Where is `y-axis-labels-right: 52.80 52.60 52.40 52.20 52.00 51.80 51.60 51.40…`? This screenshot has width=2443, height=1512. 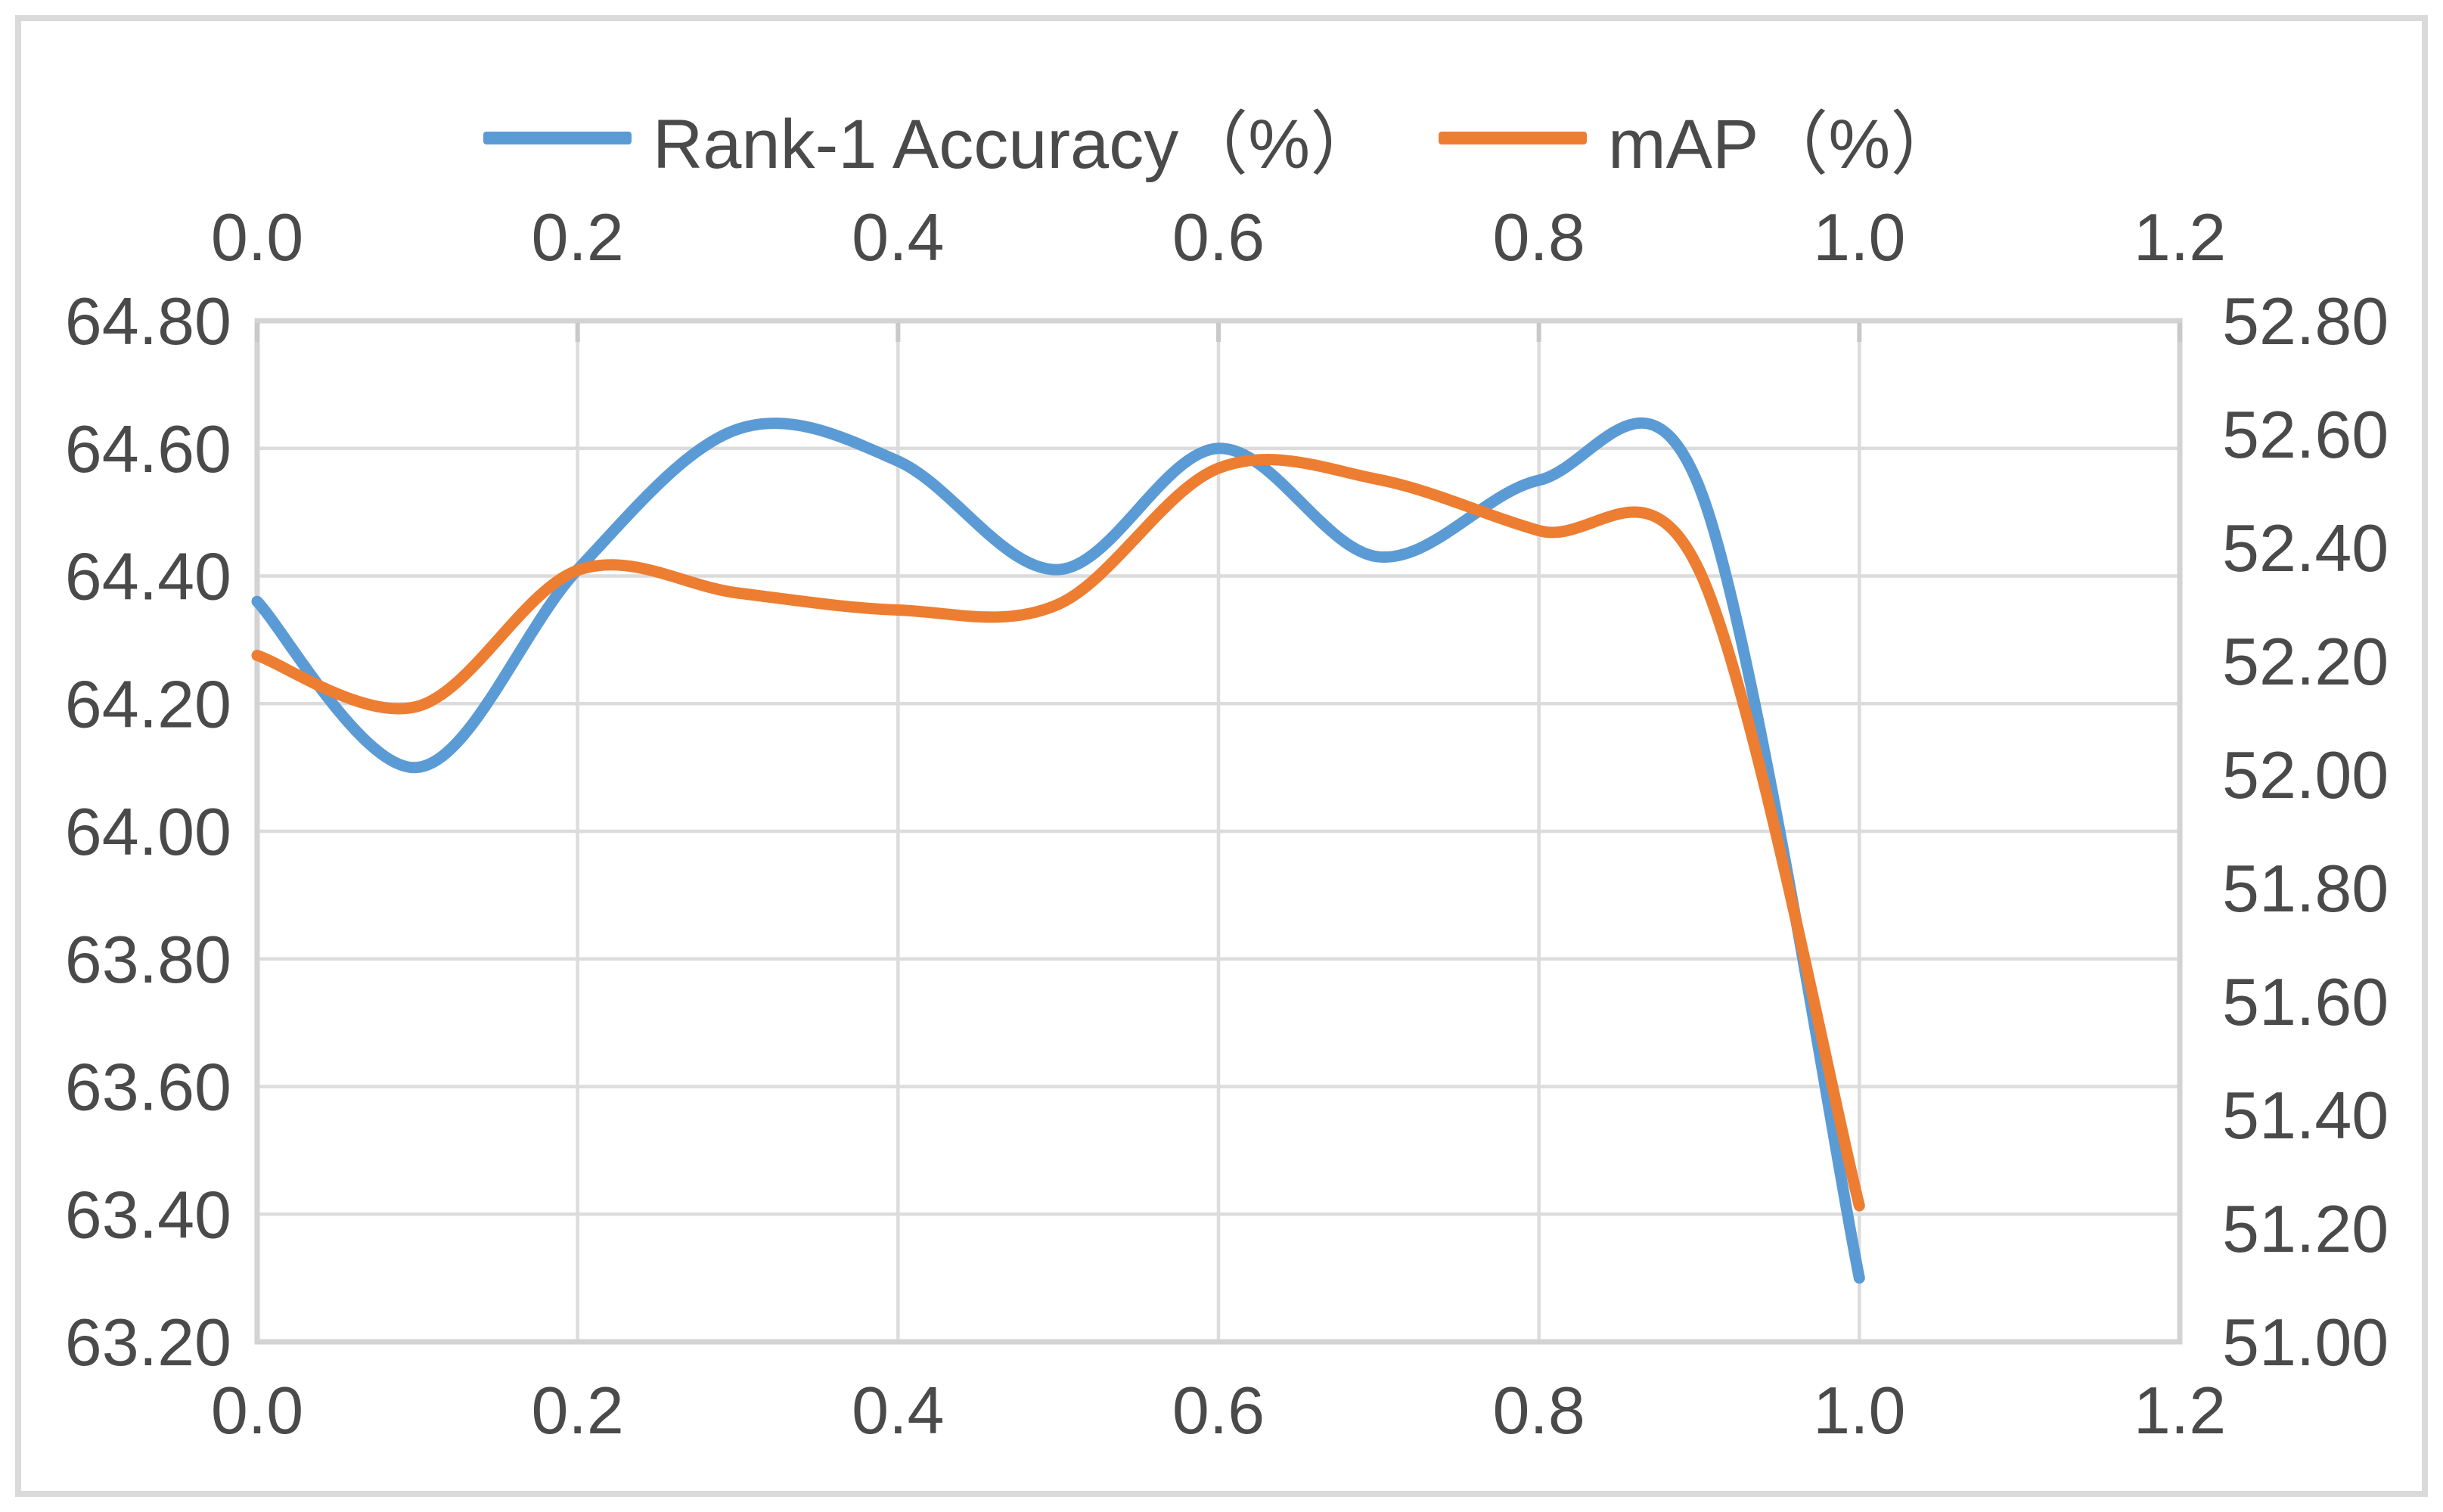 y-axis-labels-right: 52.80 52.60 52.40 52.20 52.00 51.80 51.60 51.40… is located at coordinates (2305, 832).